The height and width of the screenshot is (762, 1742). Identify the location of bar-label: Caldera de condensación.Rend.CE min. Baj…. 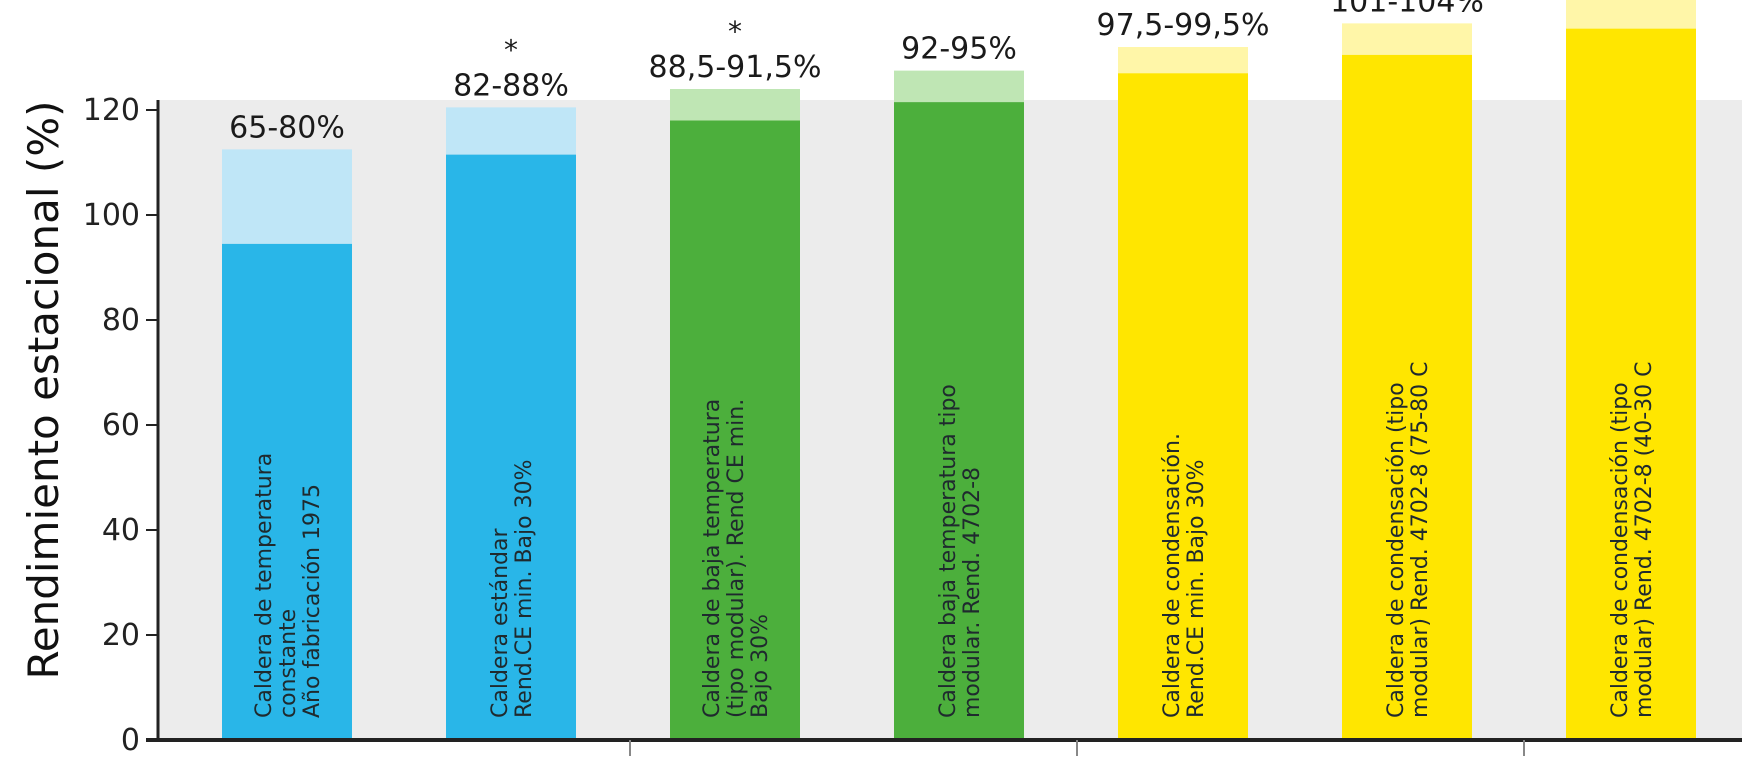
(1184, 575).